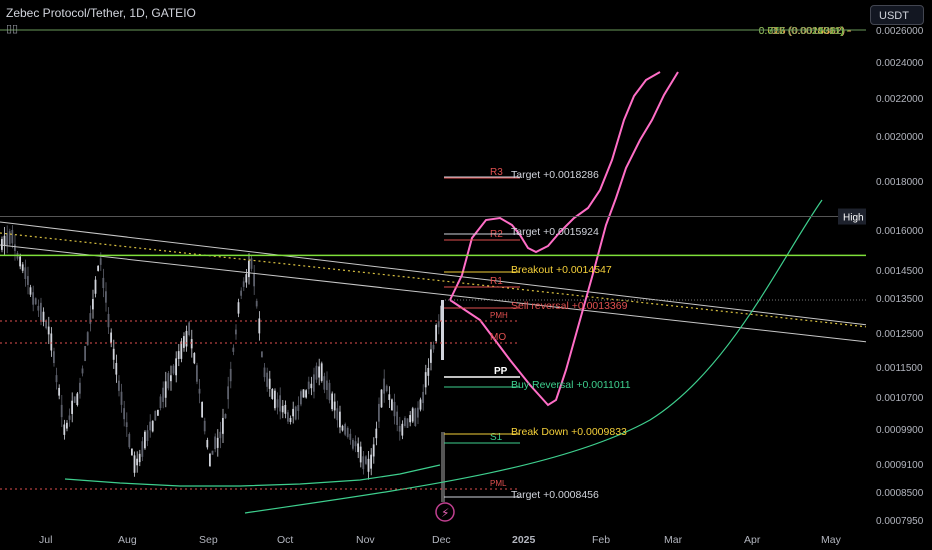  I want to click on pivot-label: R1, so click(496, 281).